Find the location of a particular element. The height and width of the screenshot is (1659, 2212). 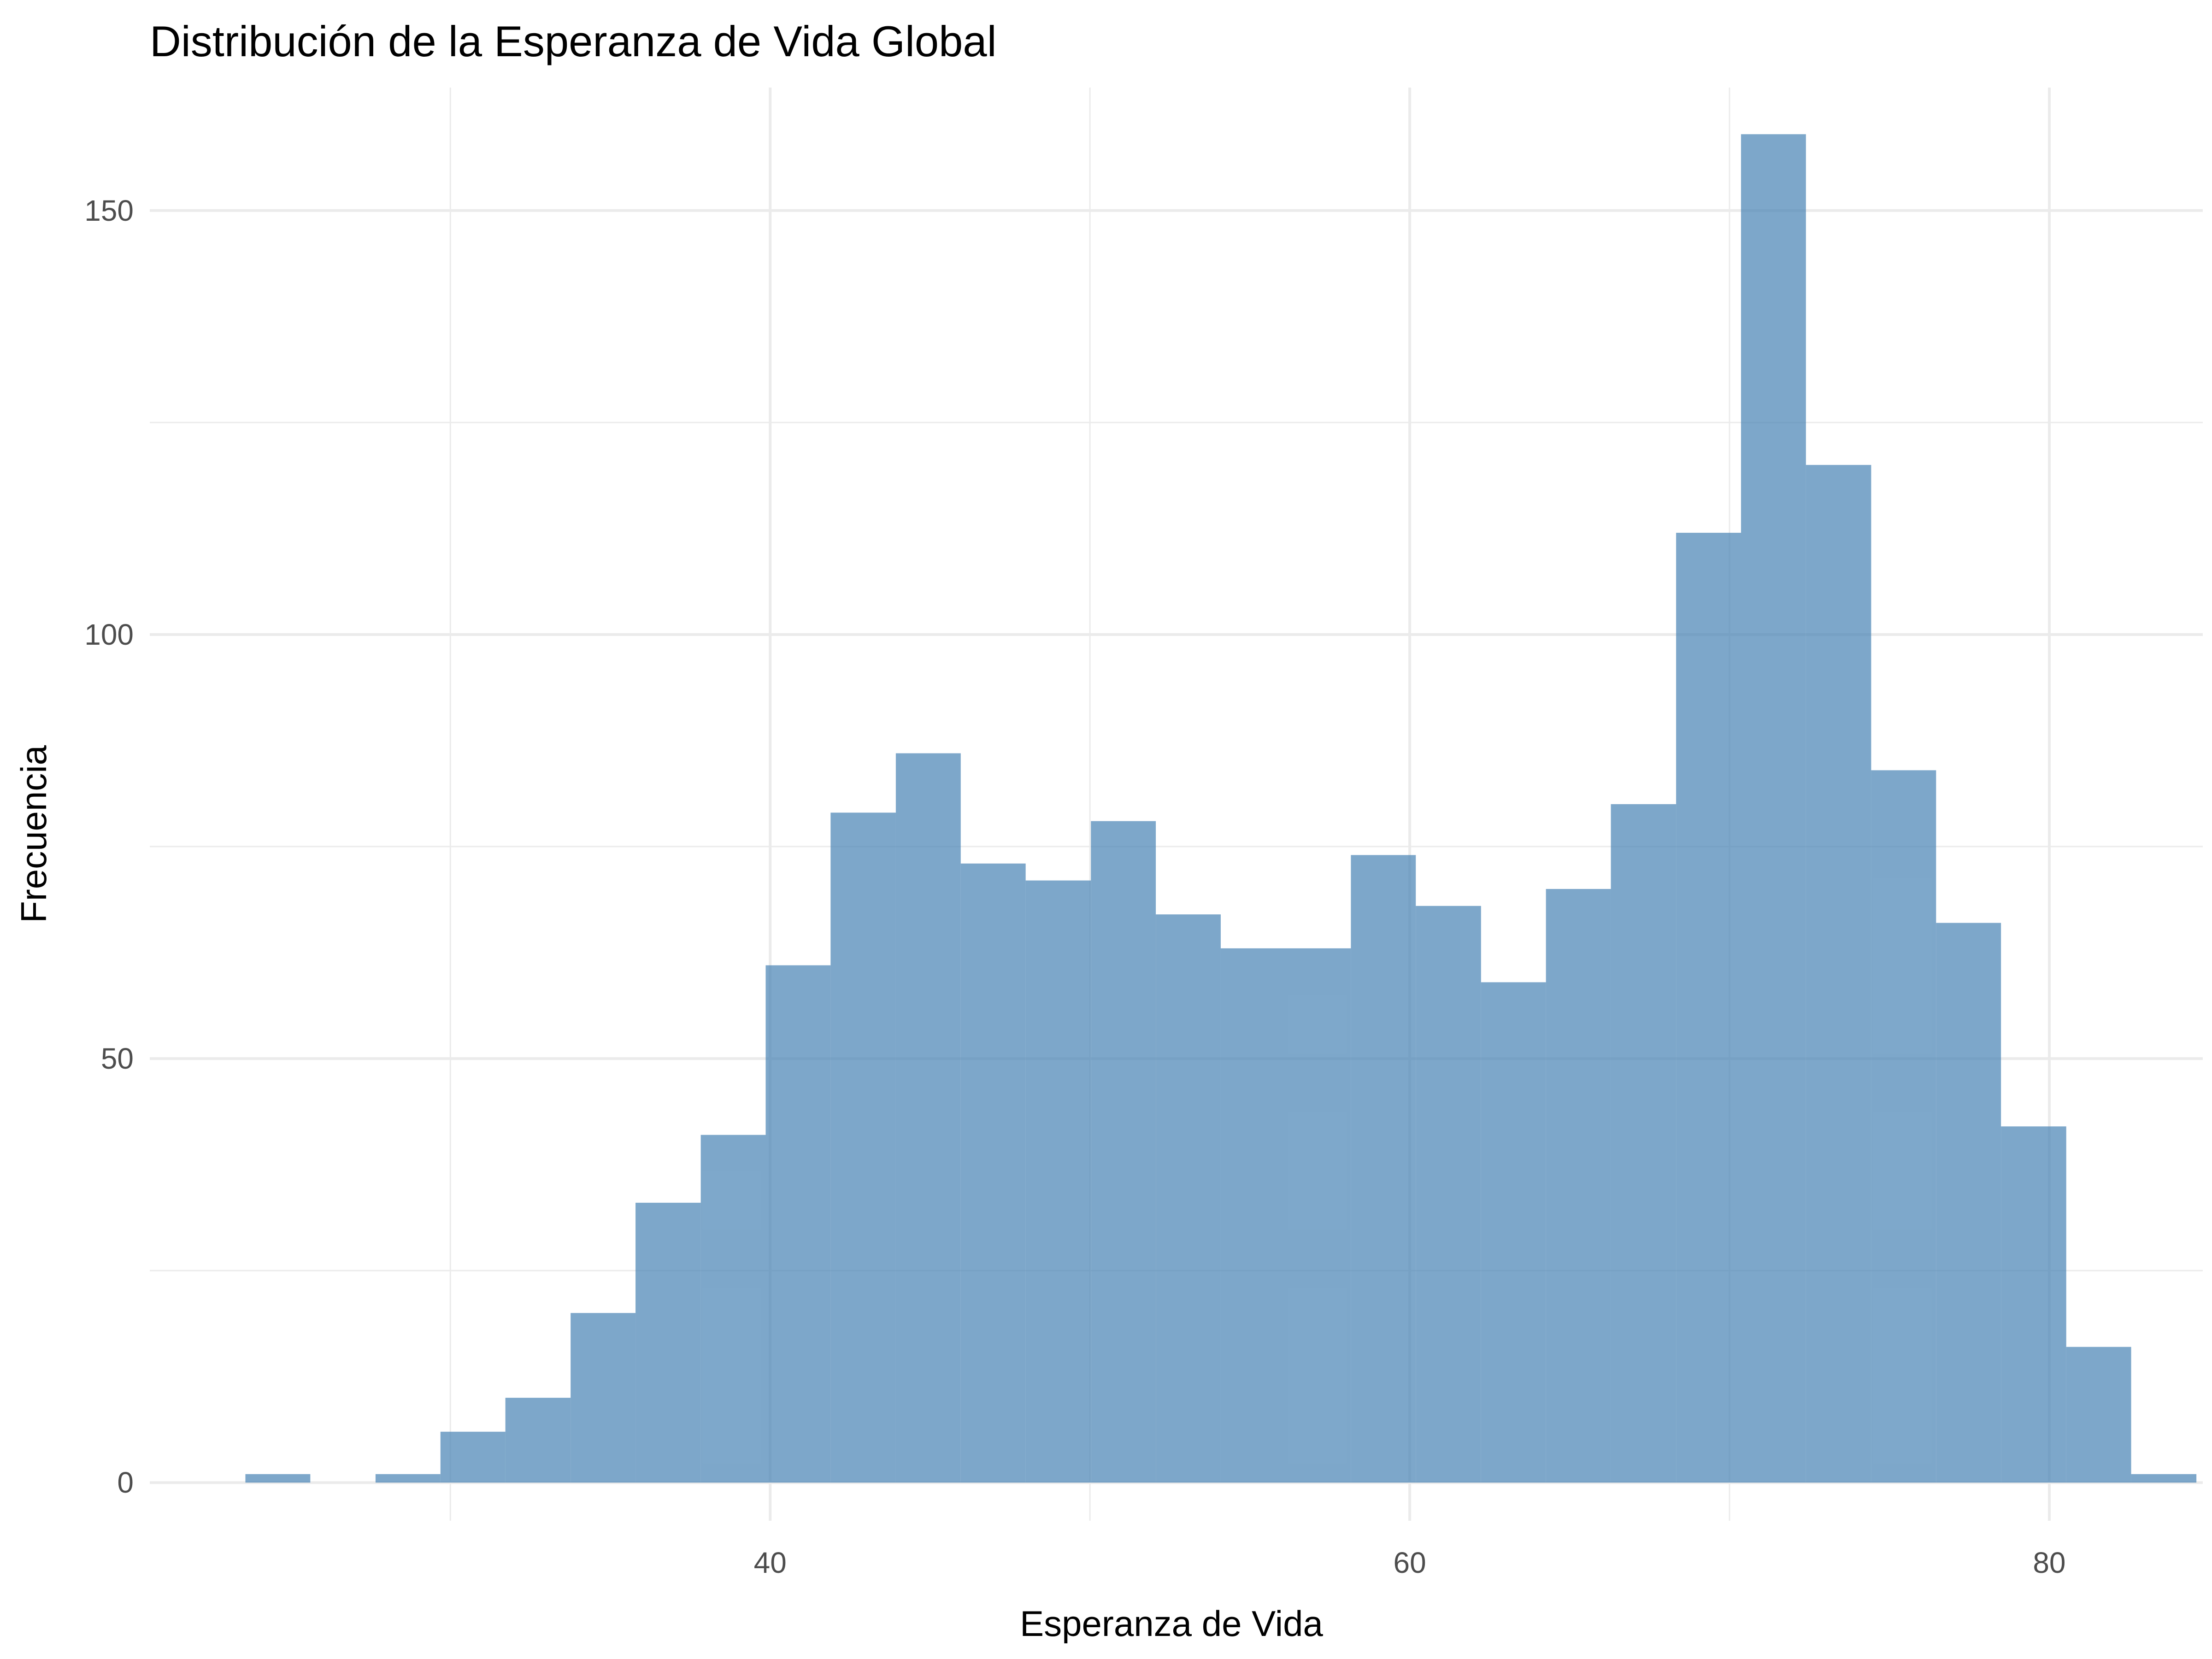

x-tick-labels: 40 60 80 is located at coordinates (1410, 1562).